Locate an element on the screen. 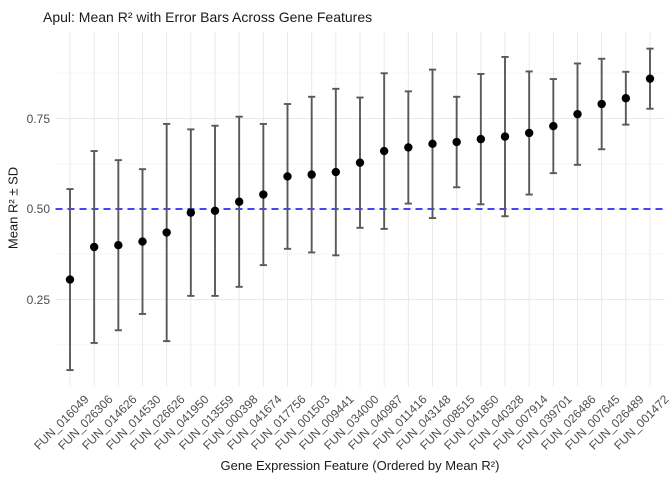  y-tick-label: 0.25 is located at coordinates (38, 299).